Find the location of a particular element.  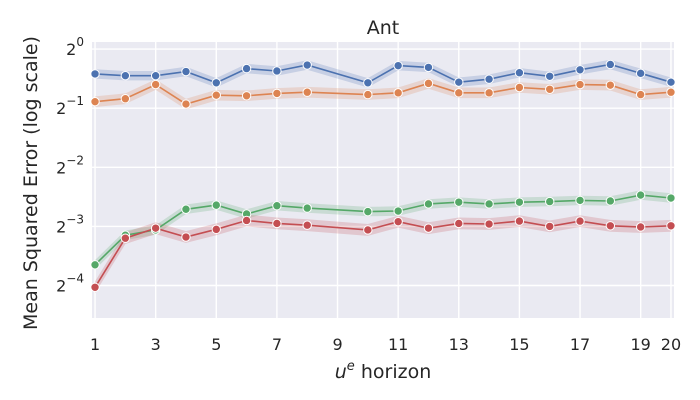

x-tick-label: 1 is located at coordinates (95, 344).